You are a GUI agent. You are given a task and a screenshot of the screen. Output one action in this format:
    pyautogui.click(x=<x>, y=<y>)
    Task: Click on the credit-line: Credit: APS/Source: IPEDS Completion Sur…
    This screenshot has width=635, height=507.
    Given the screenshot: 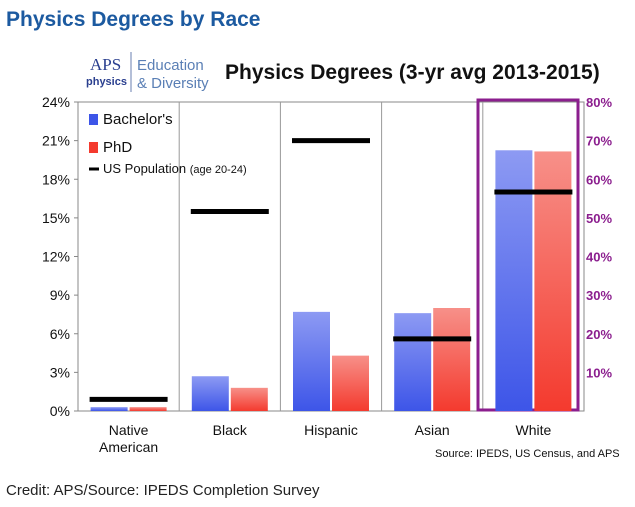 What is the action you would take?
    pyautogui.click(x=163, y=490)
    